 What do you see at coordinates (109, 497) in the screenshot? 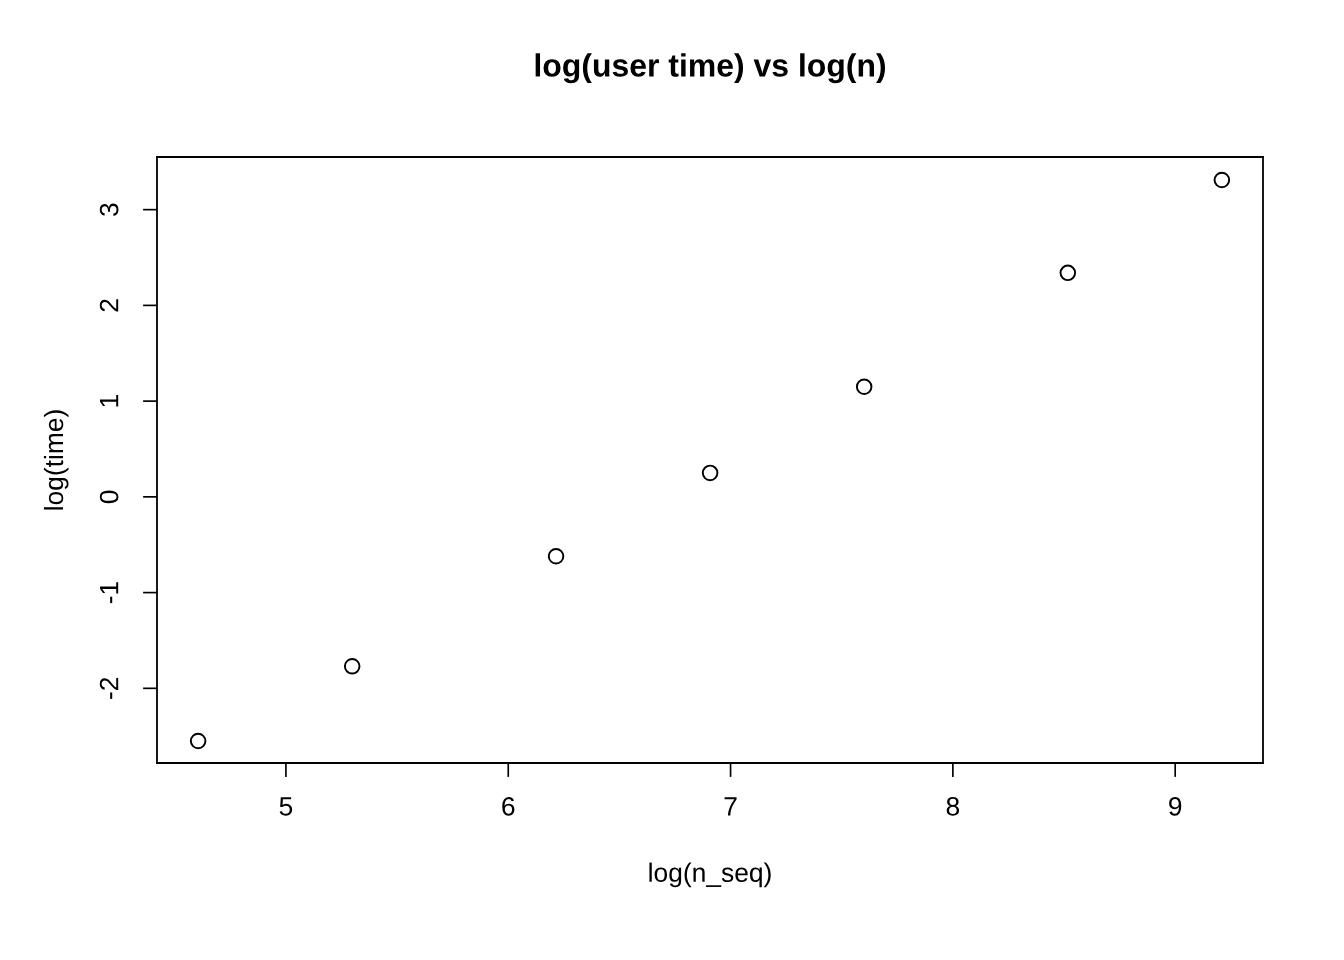
I see `y-tick-label: 0` at bounding box center [109, 497].